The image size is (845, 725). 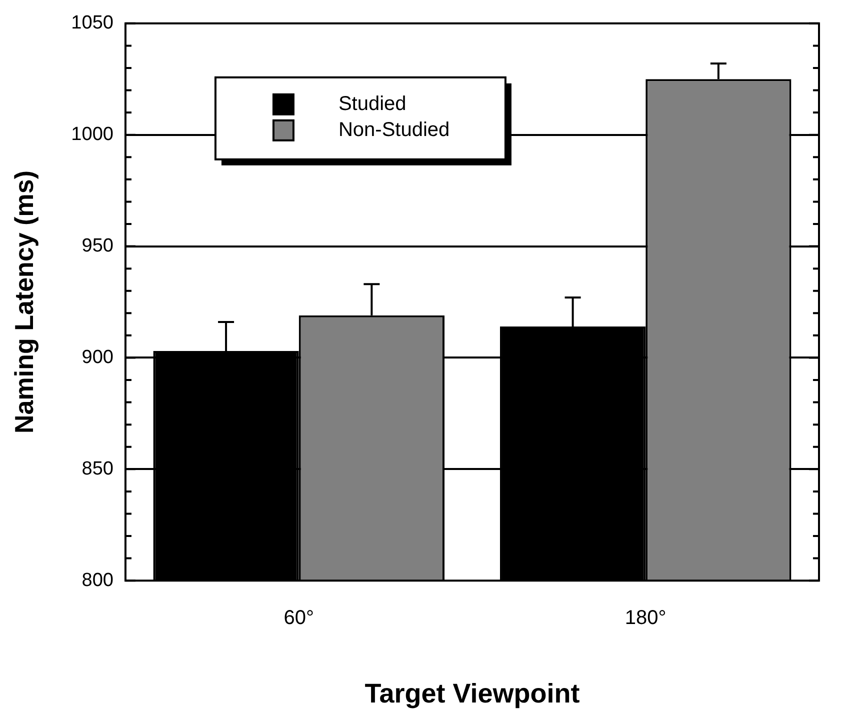 What do you see at coordinates (23, 302) in the screenshot?
I see `y-axis-title: Naming Latency (ms)` at bounding box center [23, 302].